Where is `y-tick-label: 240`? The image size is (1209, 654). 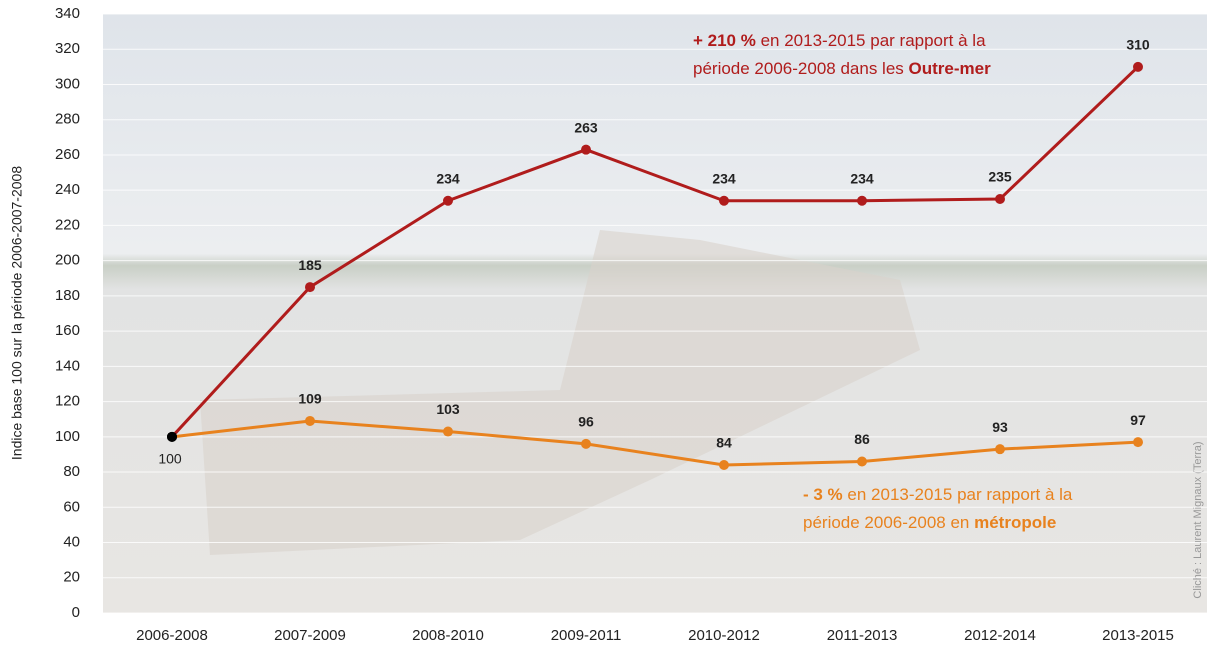 y-tick-label: 240 is located at coordinates (67, 189).